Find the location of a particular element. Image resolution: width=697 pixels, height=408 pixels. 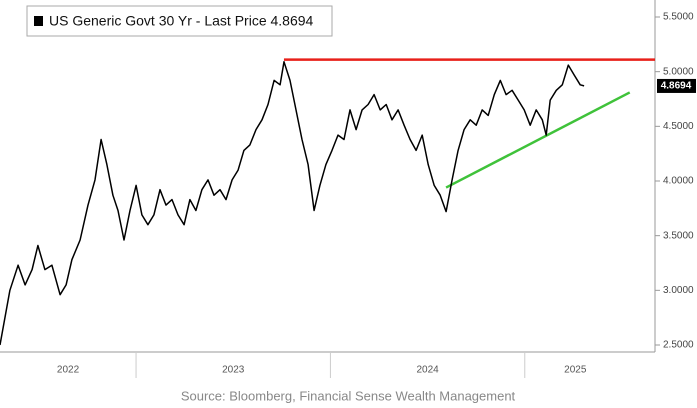

legend-box is located at coordinates (179, 21).